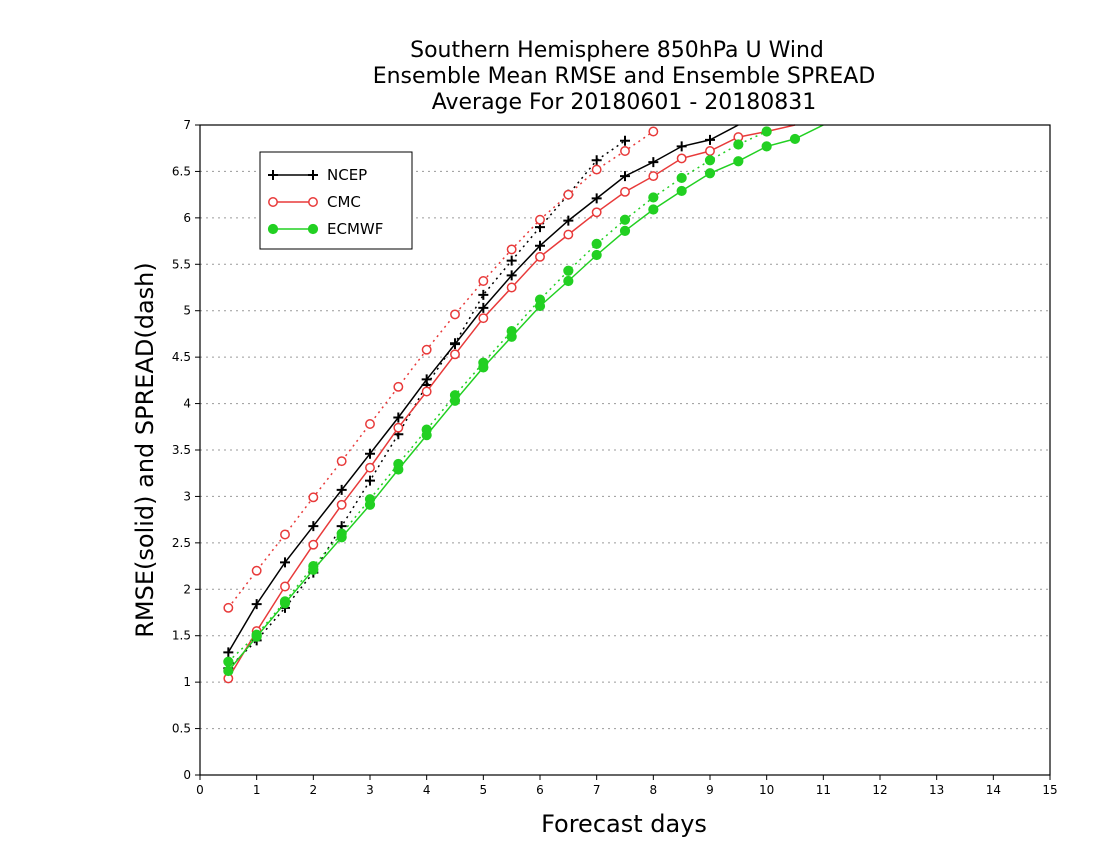 Image resolution: width=1100 pixels, height=850 pixels. I want to click on x-tick-label: 11, so click(823, 790).